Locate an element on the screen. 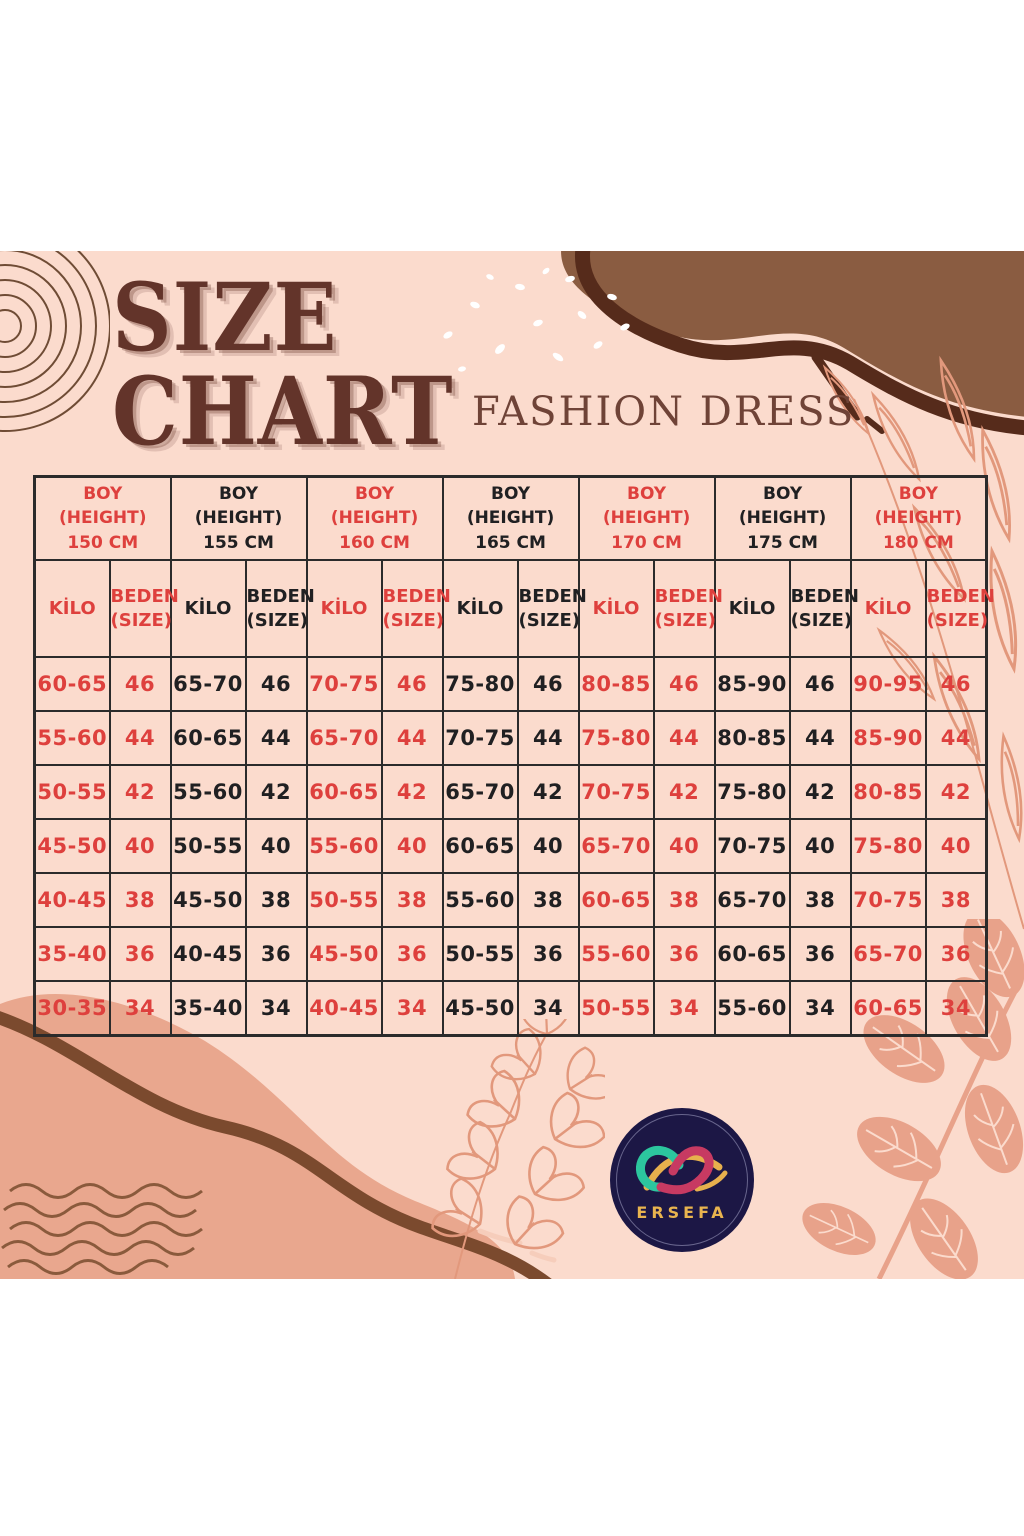 This screenshot has width=1024, height=1536. infinity-icon is located at coordinates (681, 1169).